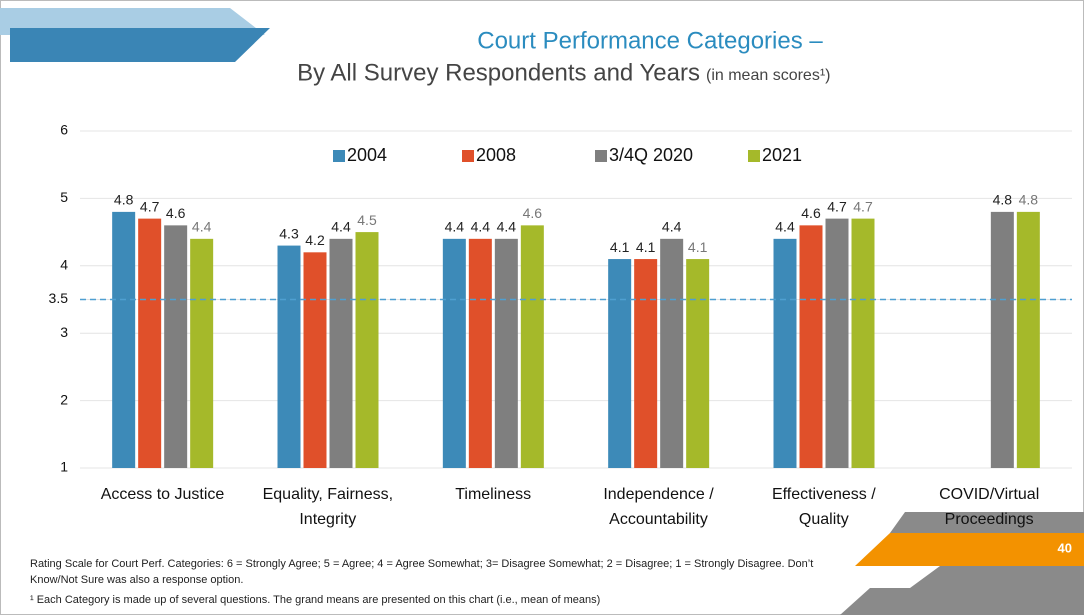  Describe the element at coordinates (64, 399) in the screenshot. I see `y-tick-label: 2` at that location.